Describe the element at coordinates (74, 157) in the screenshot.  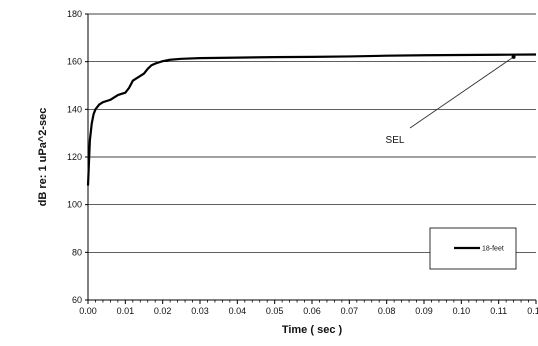
I see `y-tick-label: 120` at that location.